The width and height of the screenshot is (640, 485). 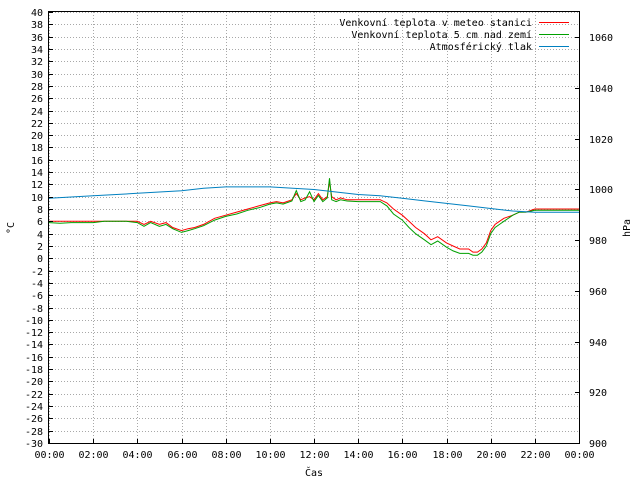 What do you see at coordinates (402, 455) in the screenshot?
I see `x-tick-label: 16:00` at bounding box center [402, 455].